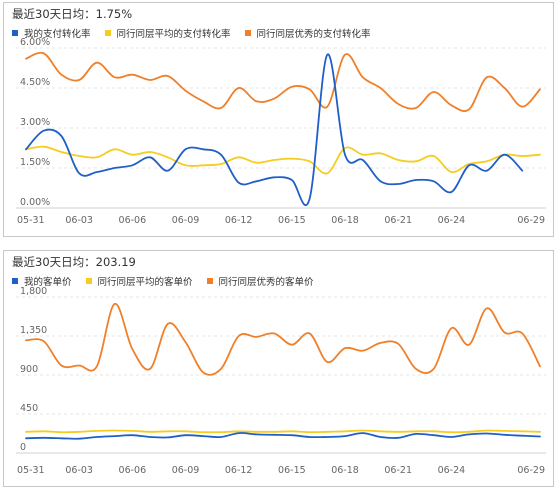  Describe the element at coordinates (74, 262) in the screenshot. I see `chart-title: 最近30天日均：203.19` at that location.